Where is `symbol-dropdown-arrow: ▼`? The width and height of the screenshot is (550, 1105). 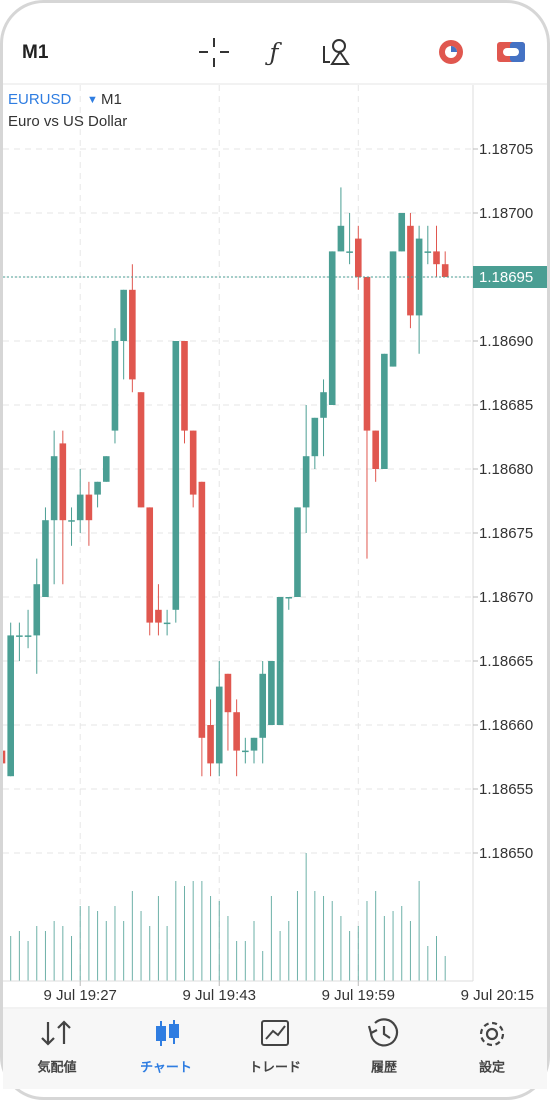 symbol-dropdown-arrow: ▼ is located at coordinates (92, 100).